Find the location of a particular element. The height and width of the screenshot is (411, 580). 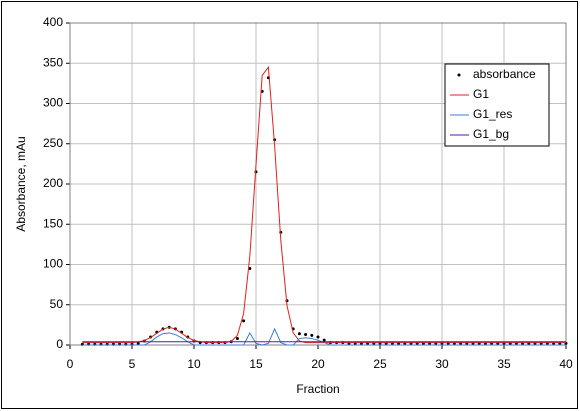

y-tick-label: 250 is located at coordinates (53, 143).